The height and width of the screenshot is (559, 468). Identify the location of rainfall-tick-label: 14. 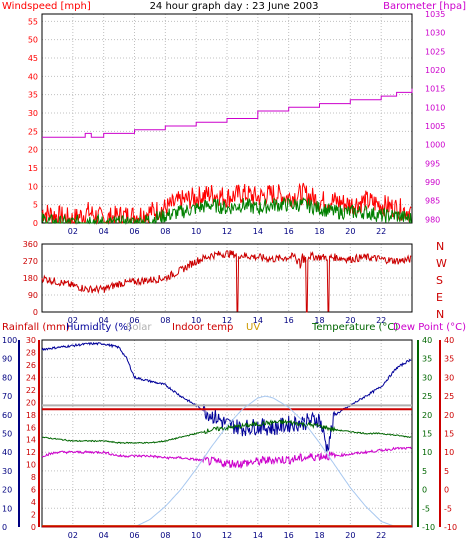
(31, 440).